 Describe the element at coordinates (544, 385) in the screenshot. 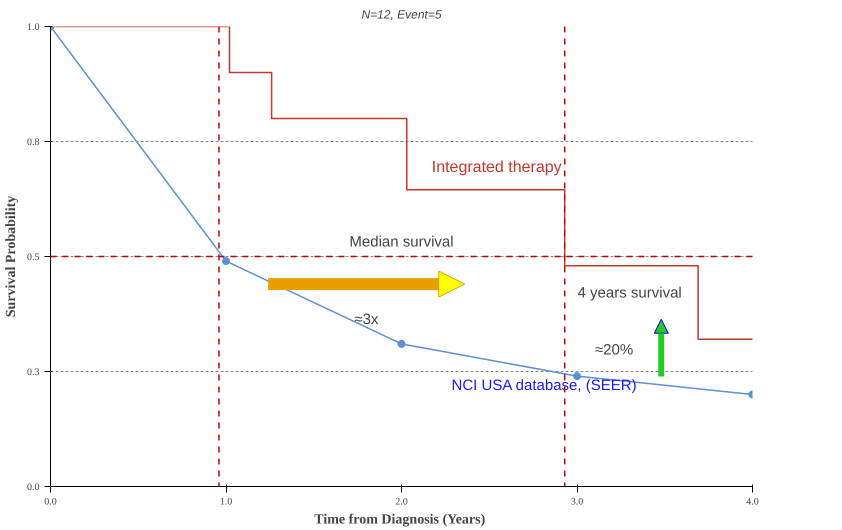

I see `series-label: NCI USA database, (SEER)` at that location.